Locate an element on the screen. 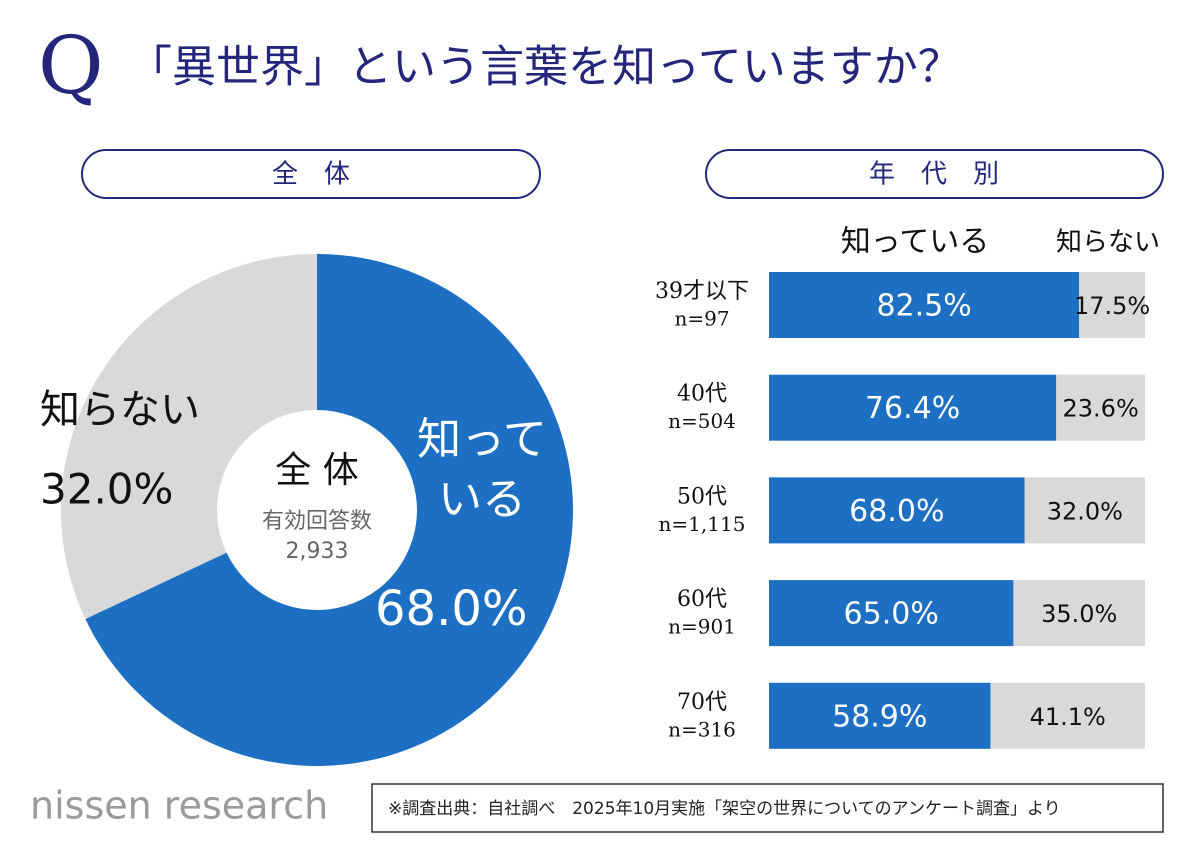  page-title: 「異世界」という言葉を知っていますか？ is located at coordinates (545, 67).